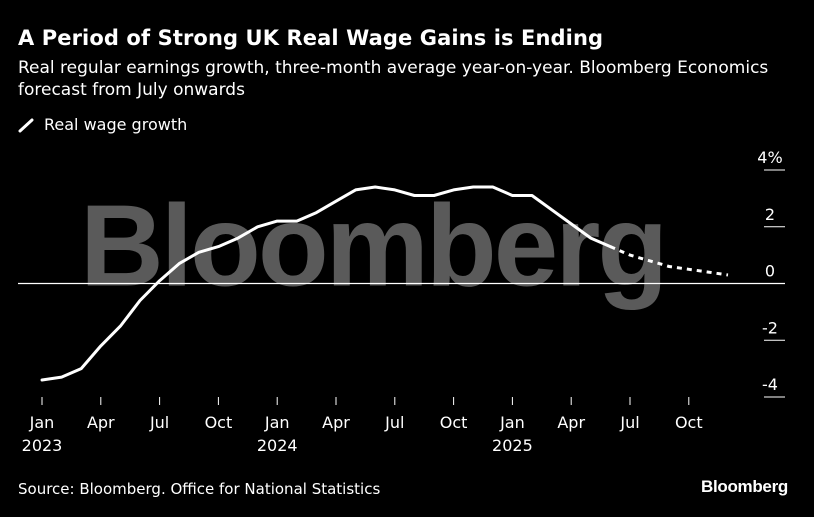 This screenshot has height=517, width=814. What do you see at coordinates (116, 124) in the screenshot?
I see `legend-label: Real wage growth` at bounding box center [116, 124].